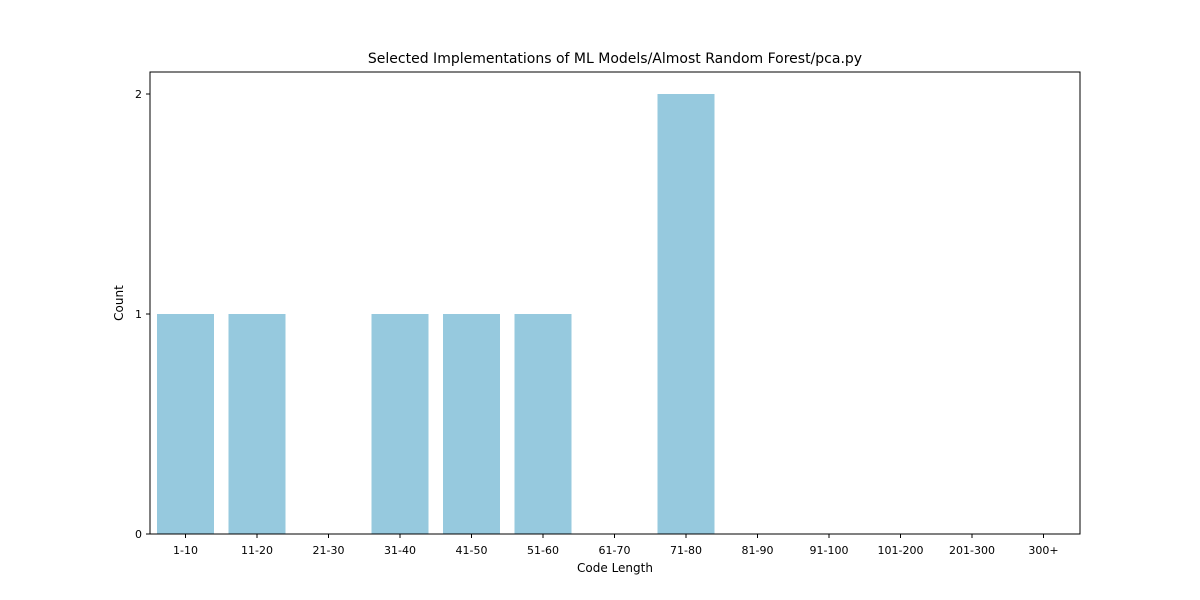 The image size is (1200, 600). What do you see at coordinates (686, 550) in the screenshot?
I see `x-tick-label: 71-80` at bounding box center [686, 550].